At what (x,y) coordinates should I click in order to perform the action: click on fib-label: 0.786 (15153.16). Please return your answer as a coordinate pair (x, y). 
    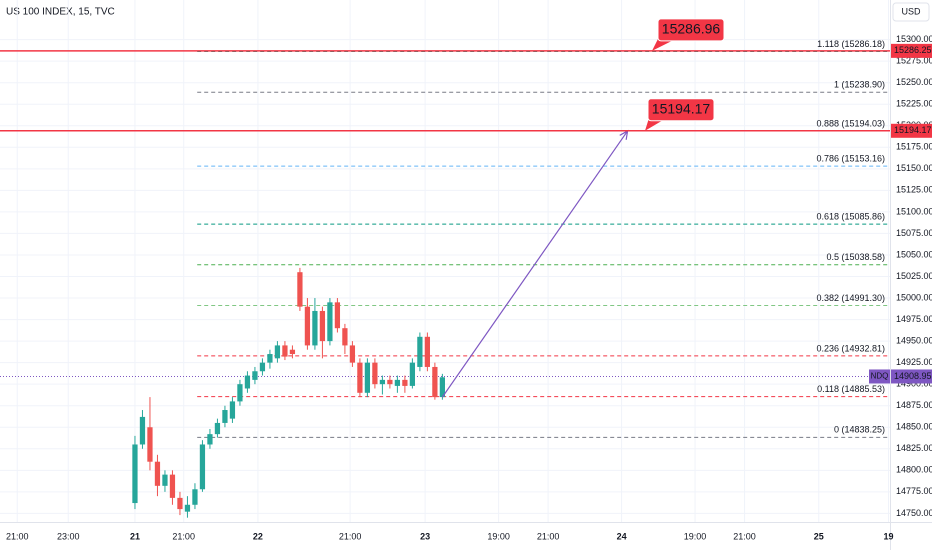
    Looking at the image, I should click on (850, 158).